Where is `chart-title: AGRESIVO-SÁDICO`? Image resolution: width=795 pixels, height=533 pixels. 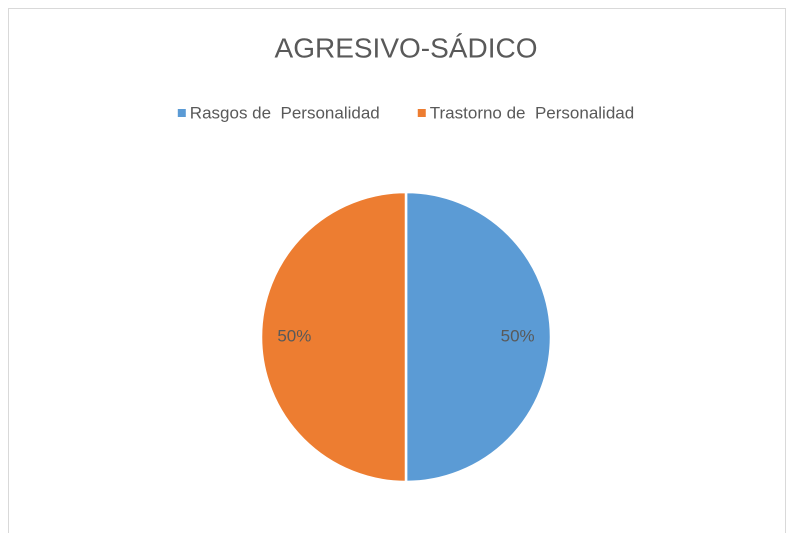 chart-title: AGRESIVO-SÁDICO is located at coordinates (406, 47).